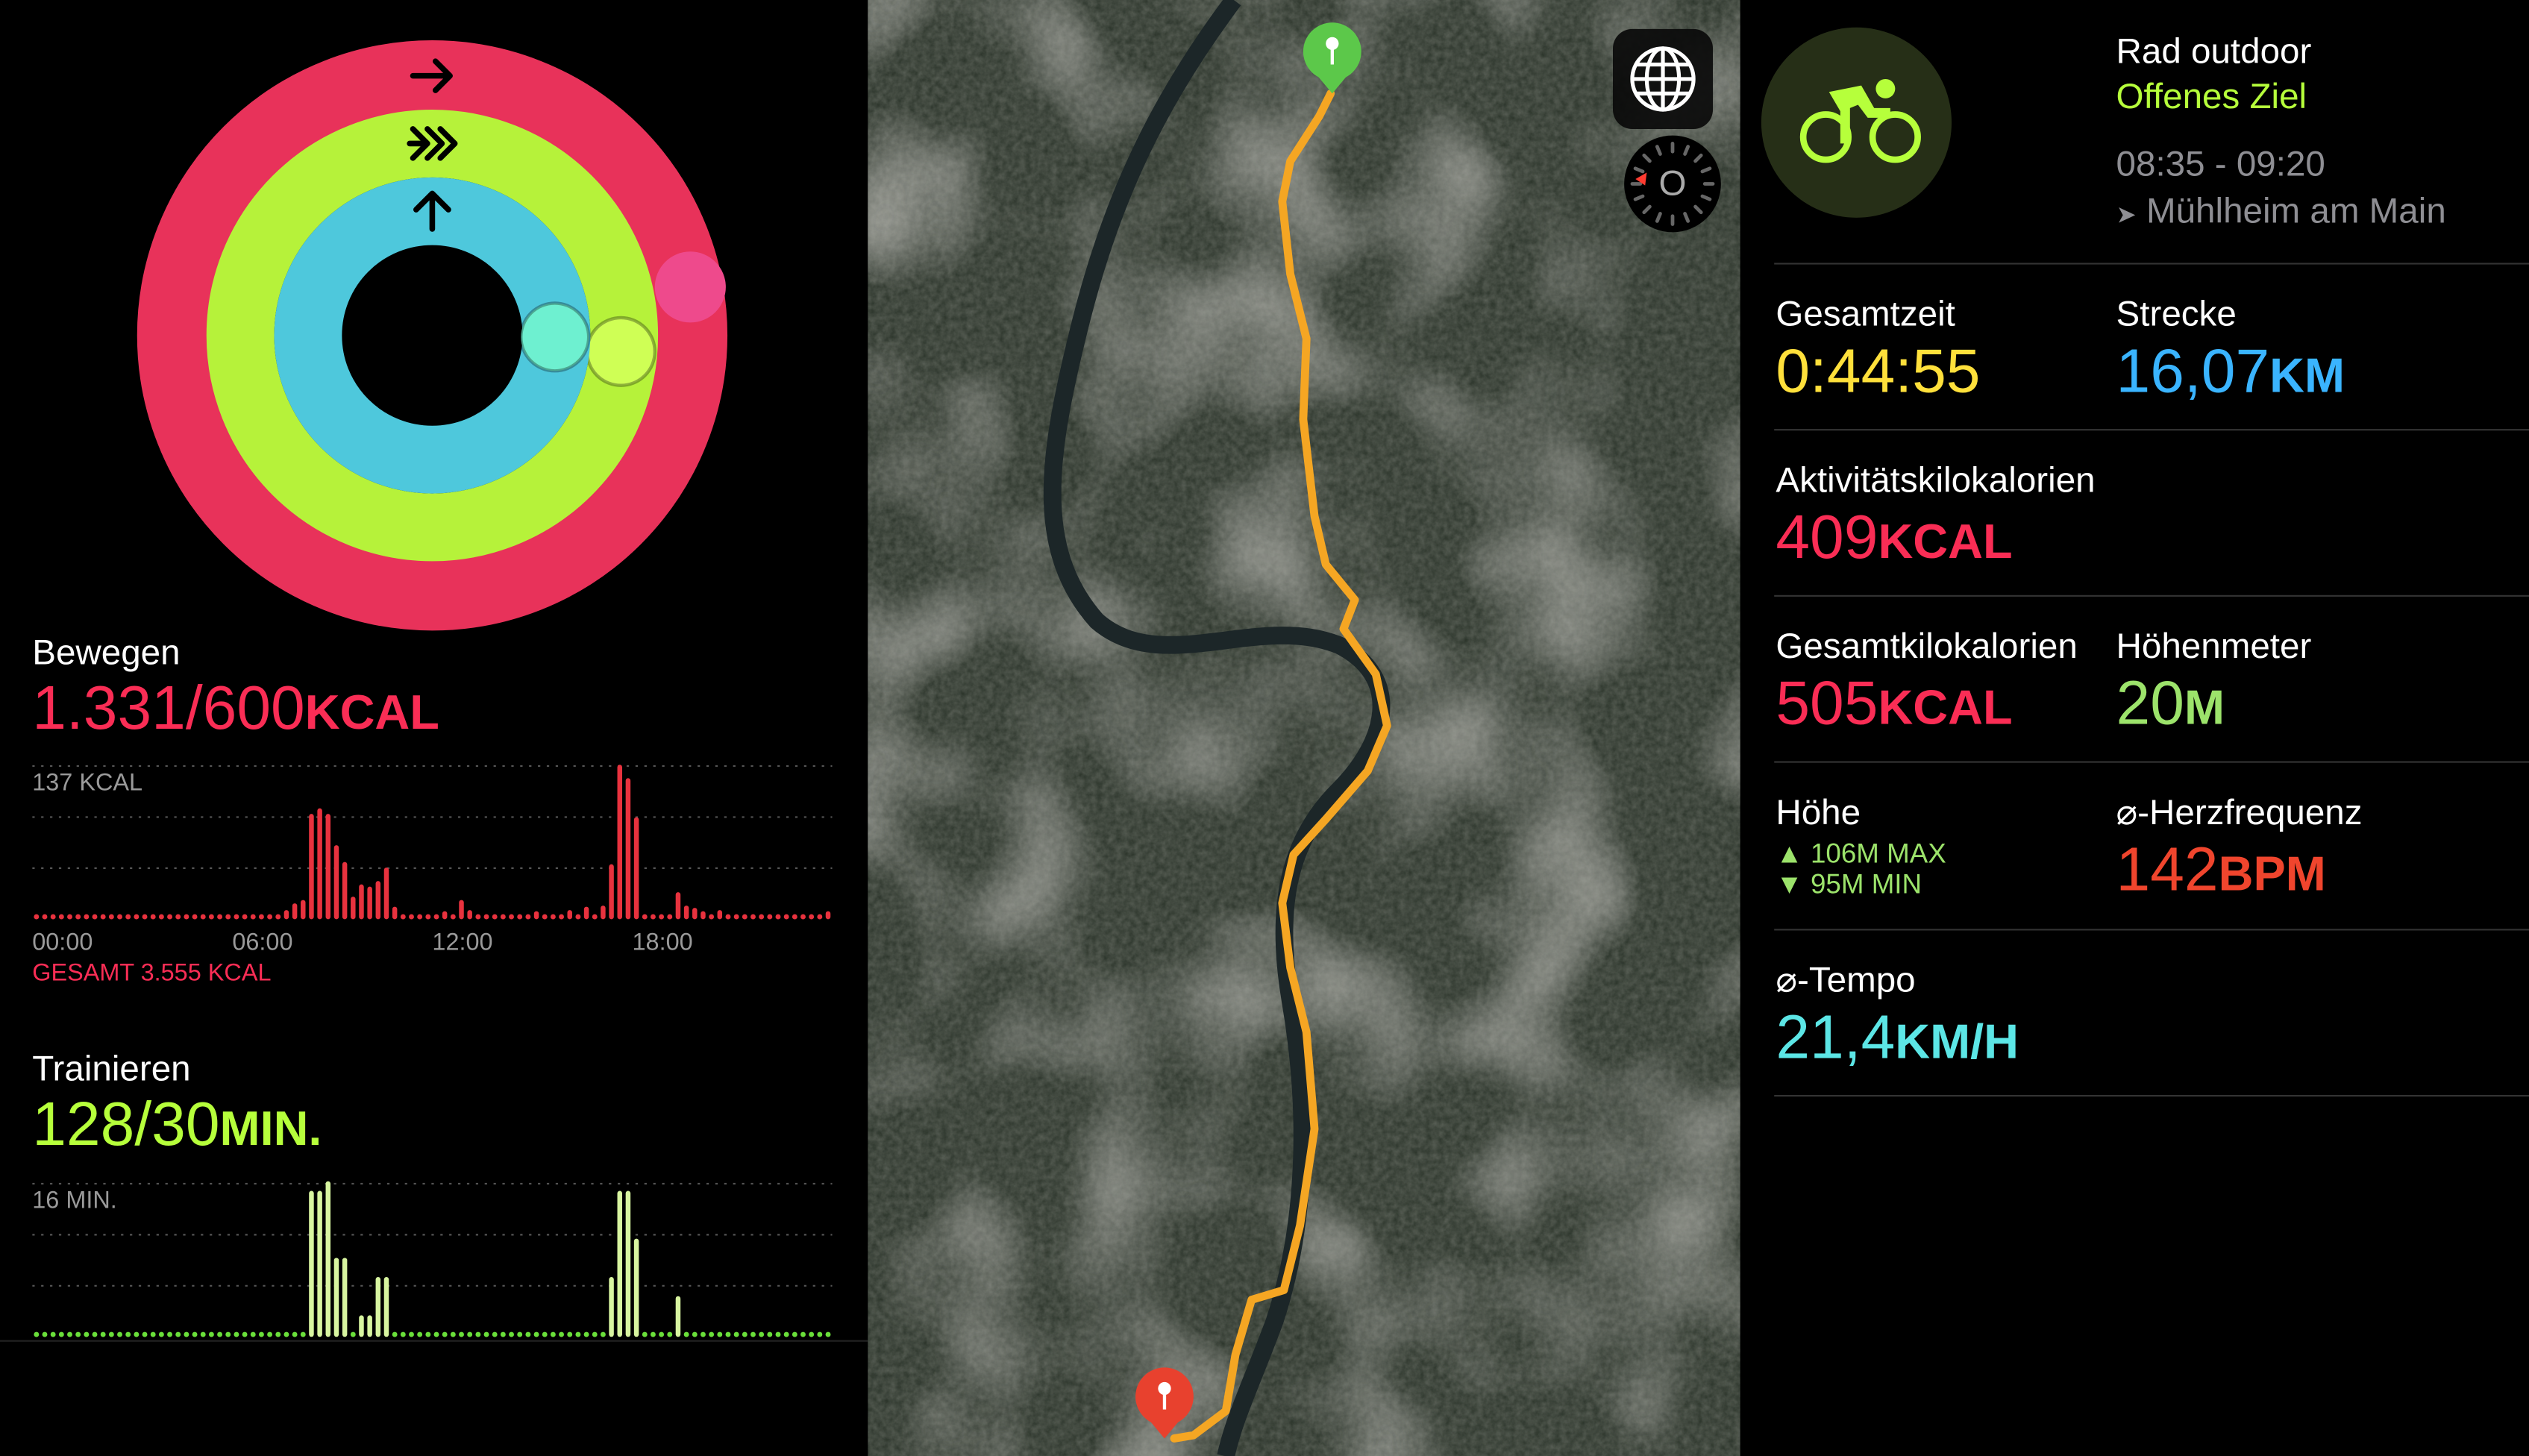 Image resolution: width=2529 pixels, height=1456 pixels. I want to click on total-kcal-label: Gesamtkilokalorien, so click(1927, 645).